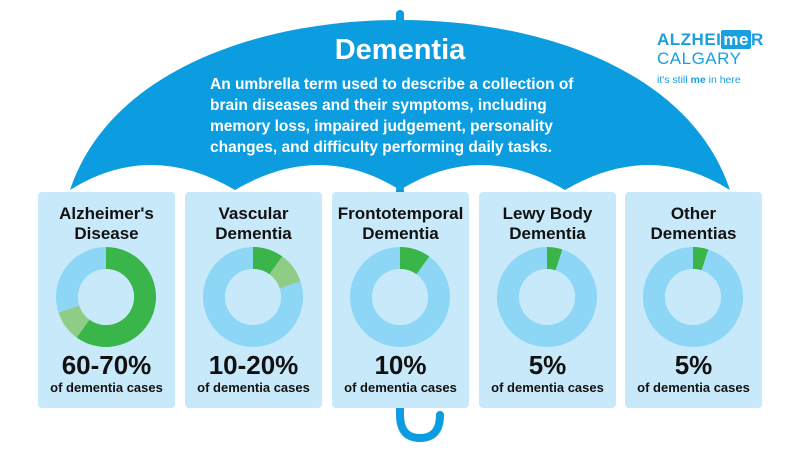 Image resolution: width=800 pixels, height=449 pixels. I want to click on card-title: Alzheimer's Disease, so click(106, 223).